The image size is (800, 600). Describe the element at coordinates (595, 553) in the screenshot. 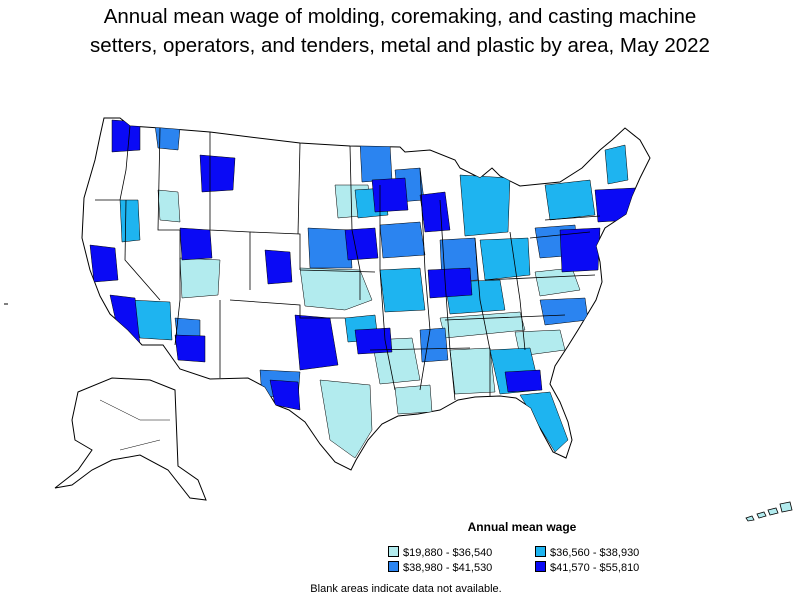

I see `legend-label-tier-2: $36,560 - $38,930` at that location.